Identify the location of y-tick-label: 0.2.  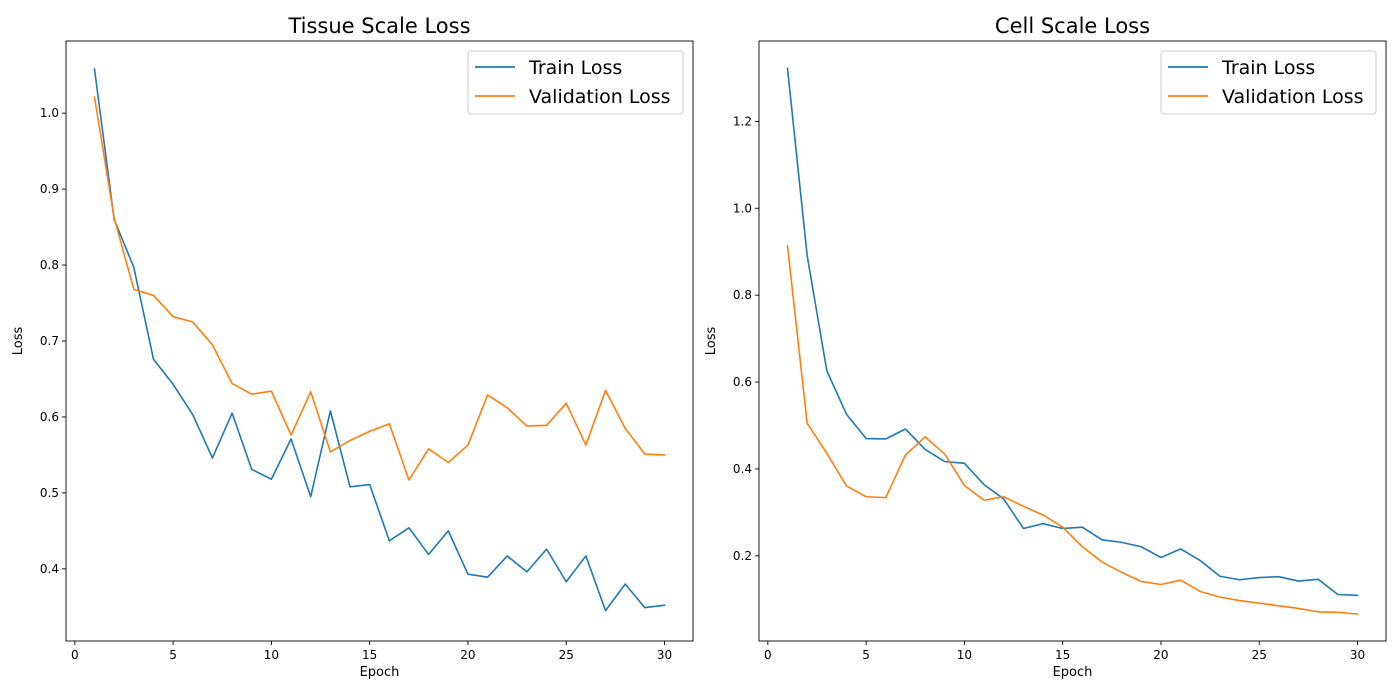
(742, 556).